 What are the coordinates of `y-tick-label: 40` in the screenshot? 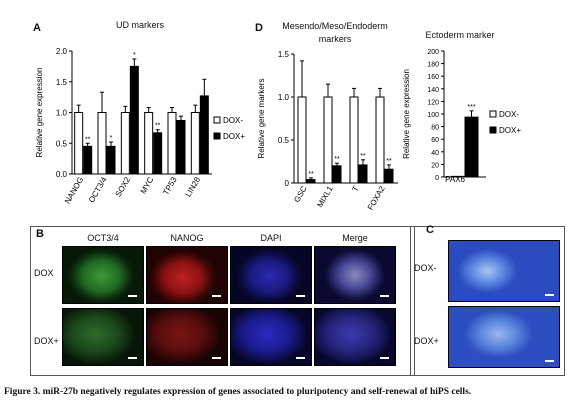 It's located at (435, 153).